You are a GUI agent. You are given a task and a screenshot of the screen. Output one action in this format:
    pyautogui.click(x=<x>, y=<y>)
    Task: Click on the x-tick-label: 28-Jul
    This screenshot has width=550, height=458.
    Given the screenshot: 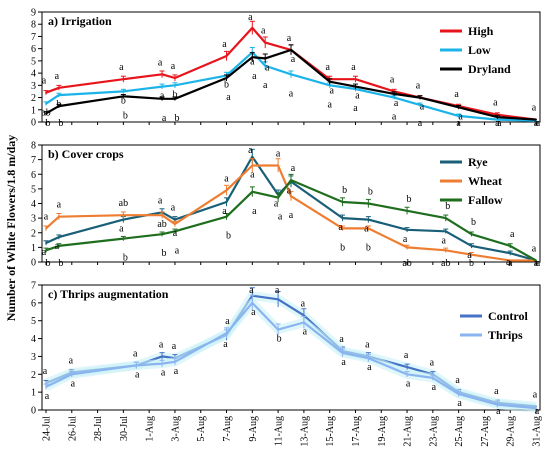 What is the action you would take?
    pyautogui.click(x=98, y=428)
    